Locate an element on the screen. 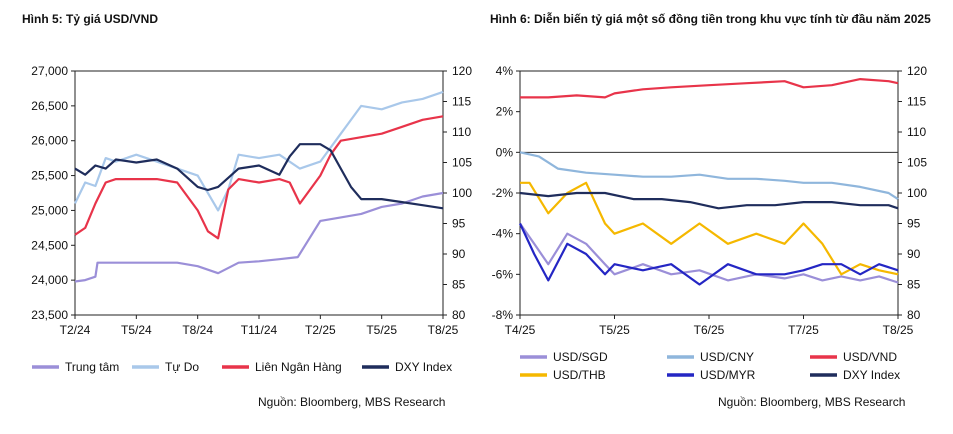 This screenshot has width=953, height=434. x-tick-label-h6: T8/25 is located at coordinates (898, 330).